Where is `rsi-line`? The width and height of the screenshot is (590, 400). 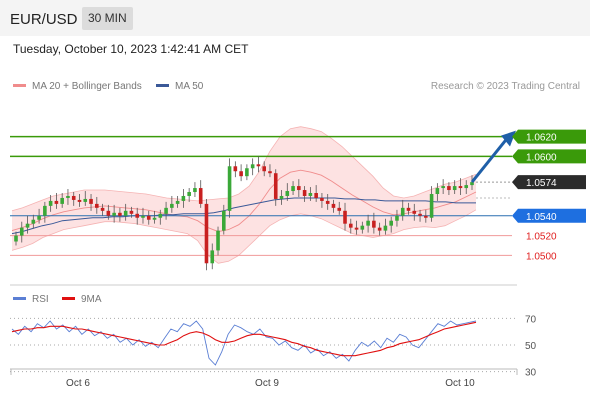
rsi-line is located at coordinates (244, 343).